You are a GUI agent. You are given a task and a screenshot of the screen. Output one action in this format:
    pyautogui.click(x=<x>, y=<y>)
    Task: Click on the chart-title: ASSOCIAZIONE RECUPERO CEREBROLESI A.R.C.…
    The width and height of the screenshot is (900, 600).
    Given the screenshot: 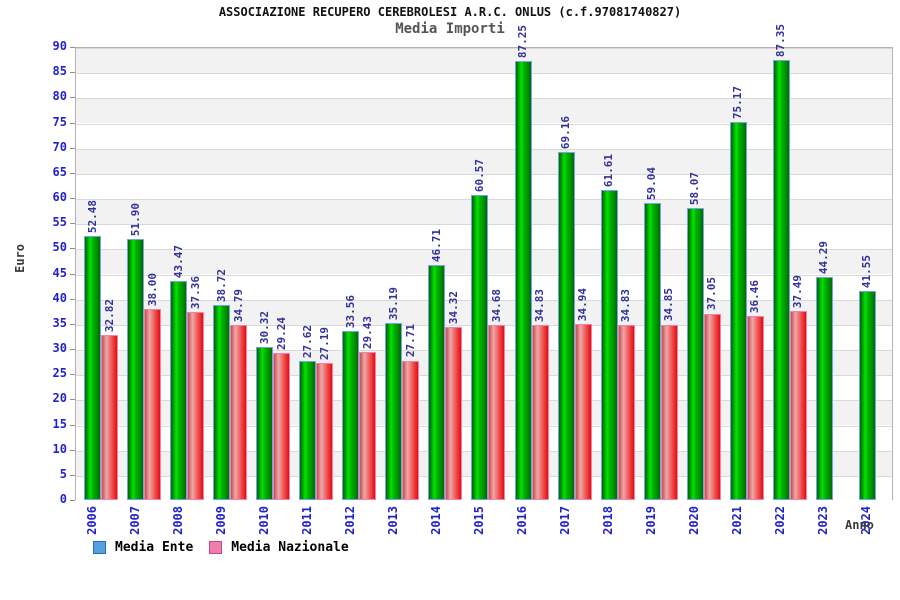 What is the action you would take?
    pyautogui.click(x=450, y=12)
    